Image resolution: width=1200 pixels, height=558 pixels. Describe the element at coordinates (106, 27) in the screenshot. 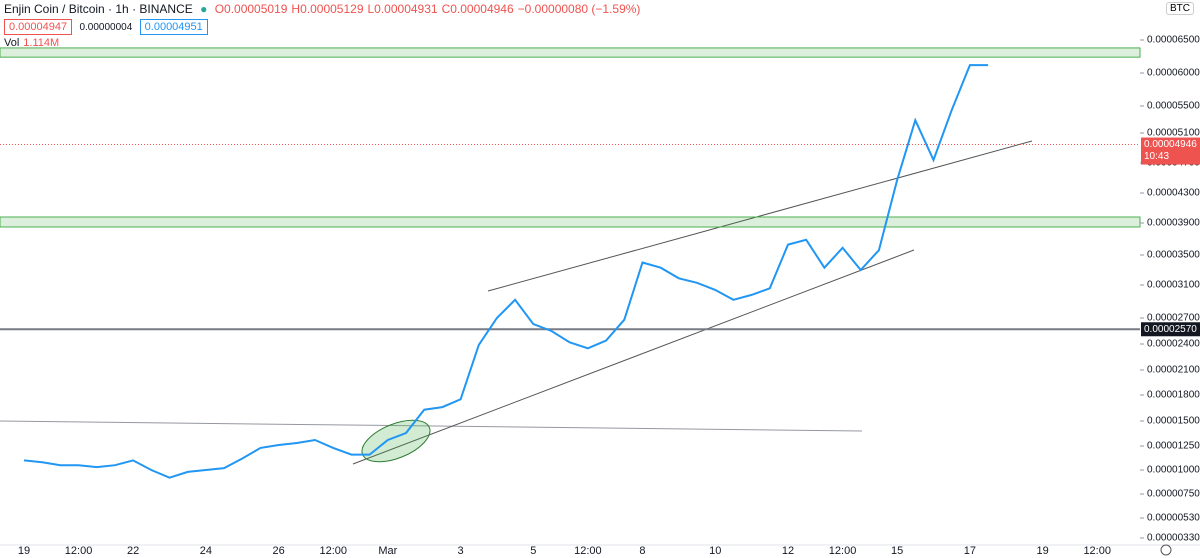

I see `spread: 0.00000004` at that location.